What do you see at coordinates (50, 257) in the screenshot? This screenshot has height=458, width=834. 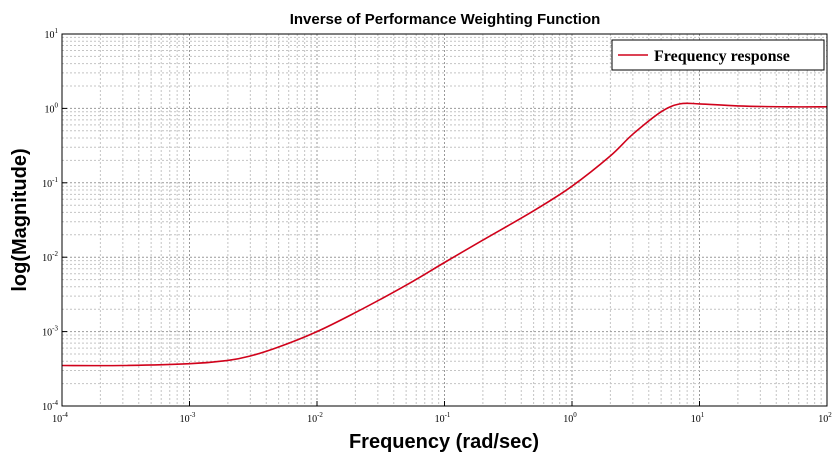 I see `y-tick-label: 10⁻²` at bounding box center [50, 257].